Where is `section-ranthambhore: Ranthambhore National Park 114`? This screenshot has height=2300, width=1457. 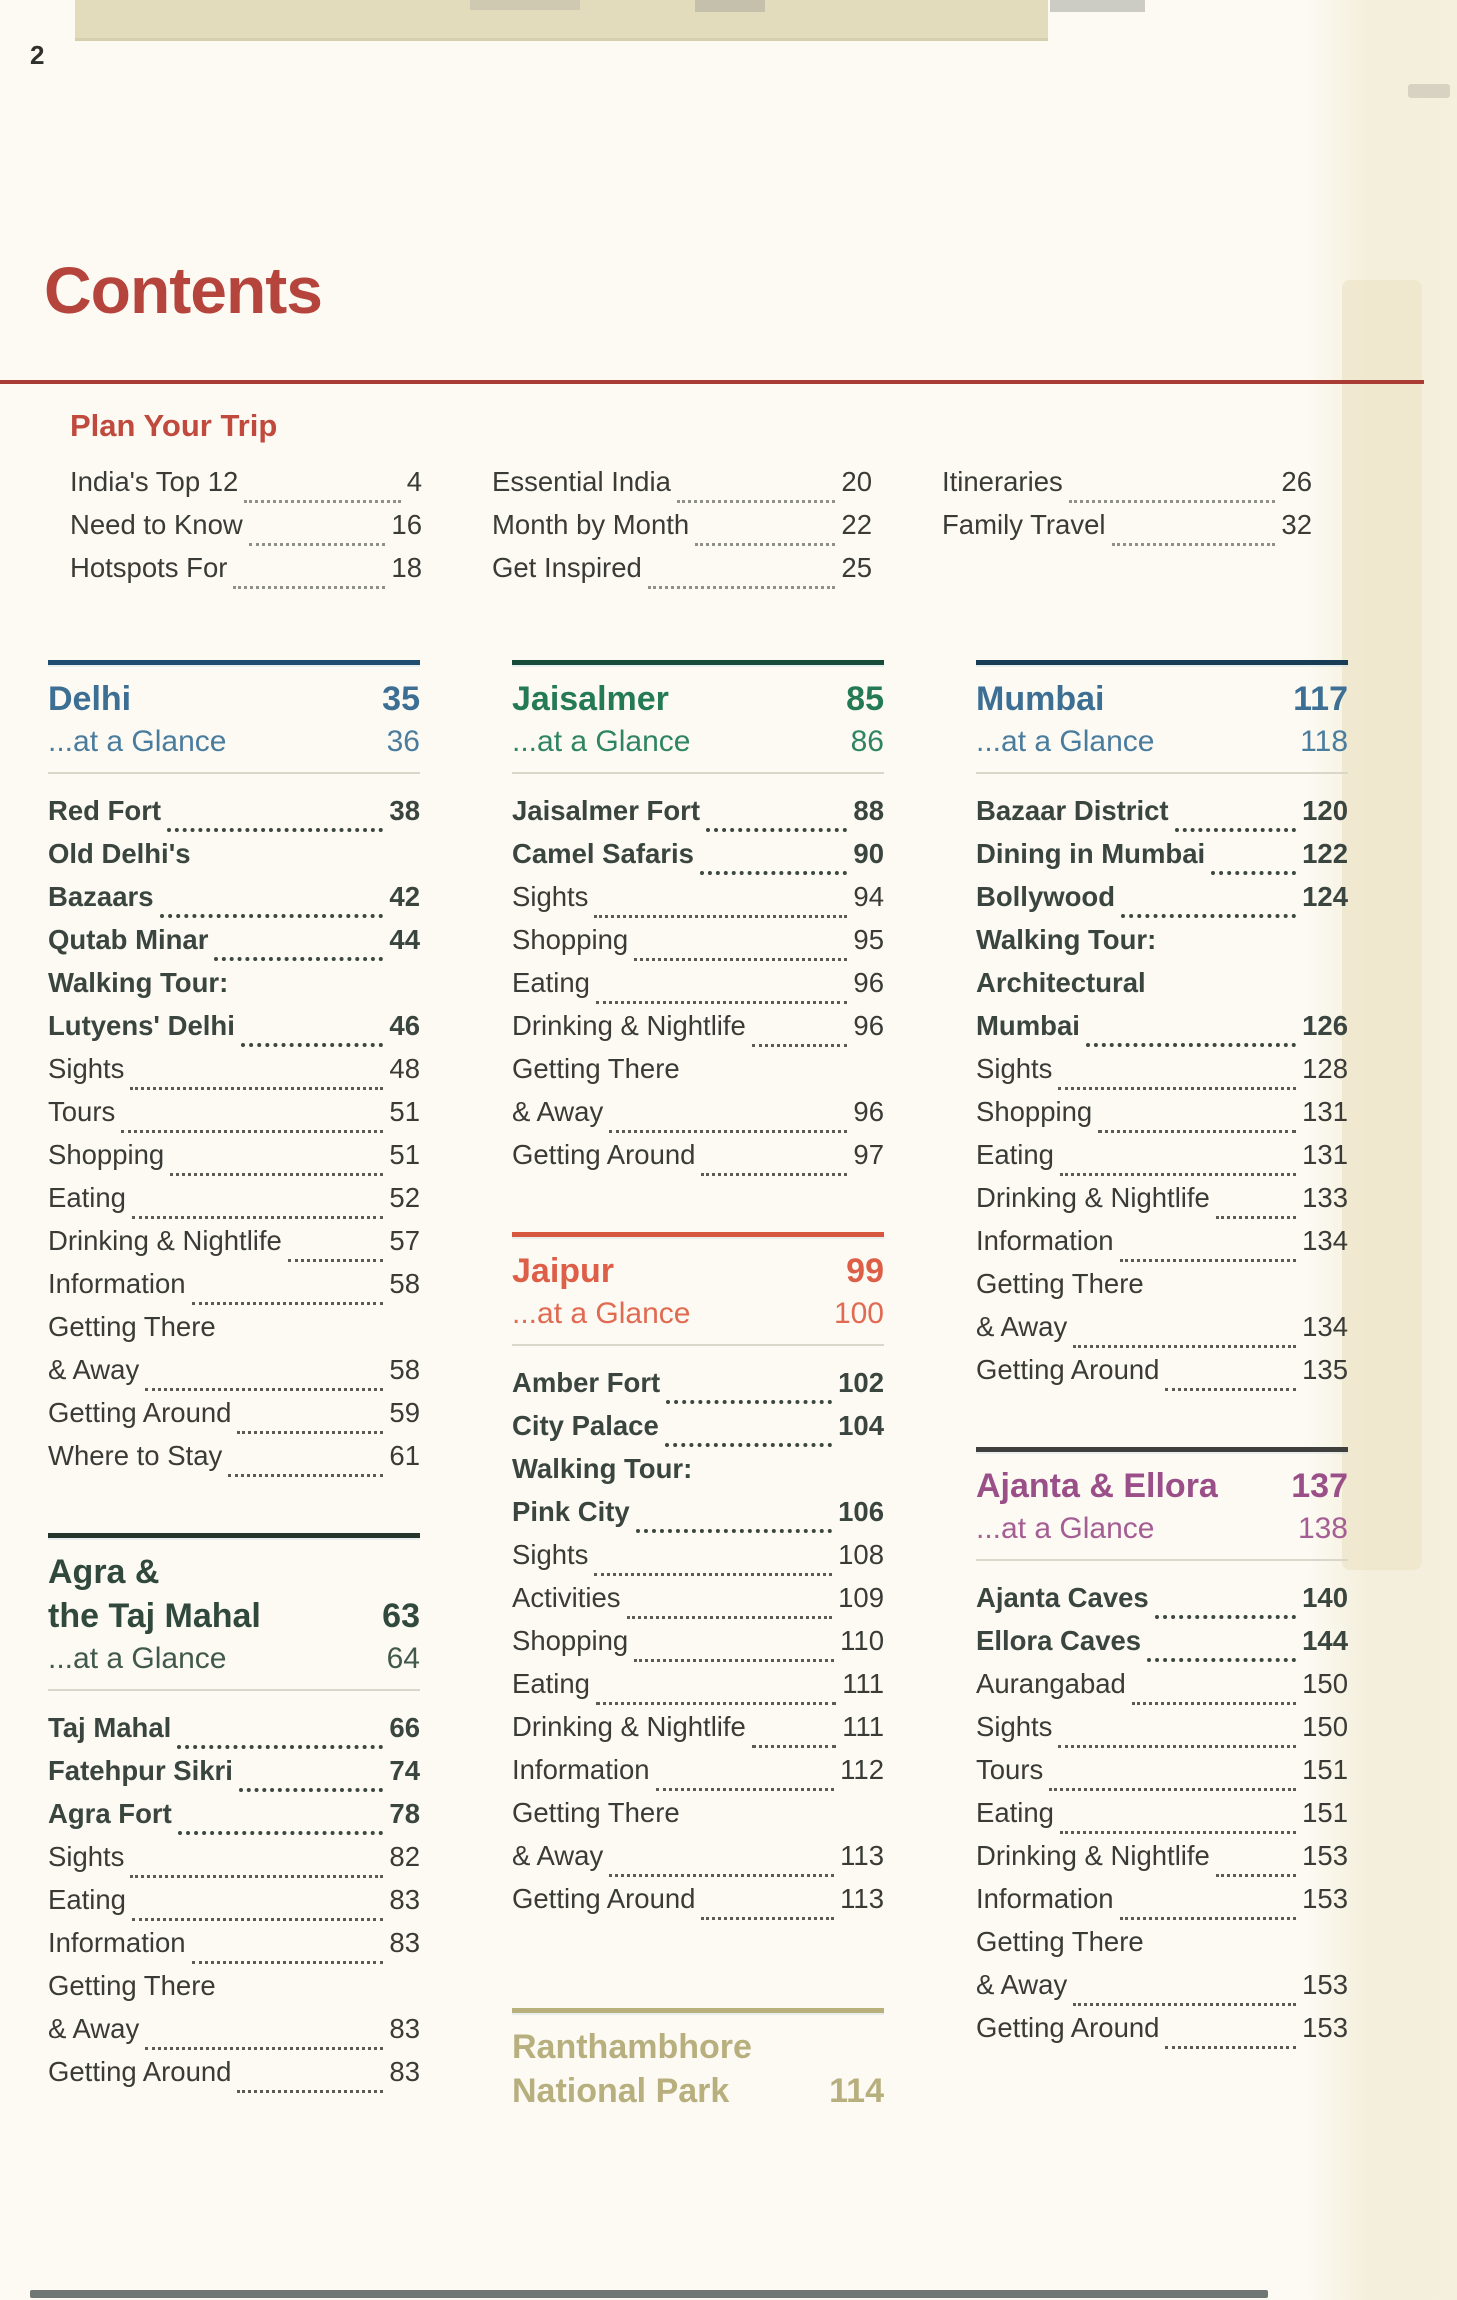 section-ranthambhore: Ranthambhore National Park 114 is located at coordinates (698, 2060).